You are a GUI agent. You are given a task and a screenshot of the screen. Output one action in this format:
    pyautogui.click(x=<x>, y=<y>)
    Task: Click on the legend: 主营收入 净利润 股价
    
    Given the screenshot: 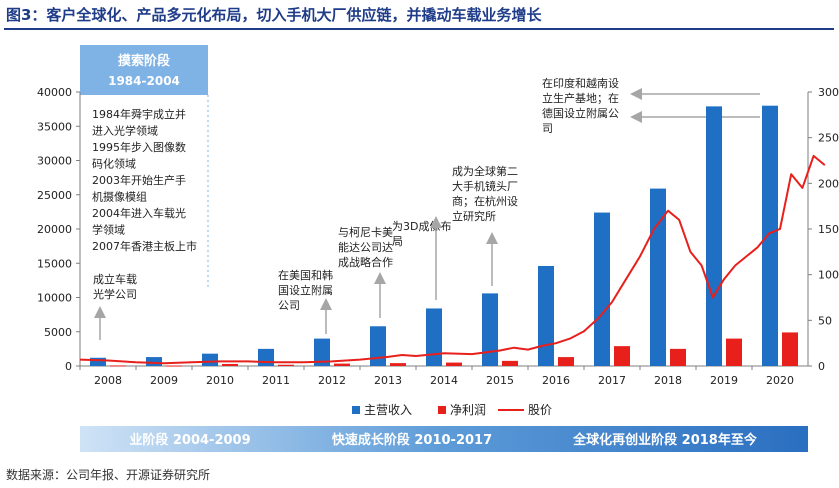 What is the action you would take?
    pyautogui.click(x=452, y=410)
    